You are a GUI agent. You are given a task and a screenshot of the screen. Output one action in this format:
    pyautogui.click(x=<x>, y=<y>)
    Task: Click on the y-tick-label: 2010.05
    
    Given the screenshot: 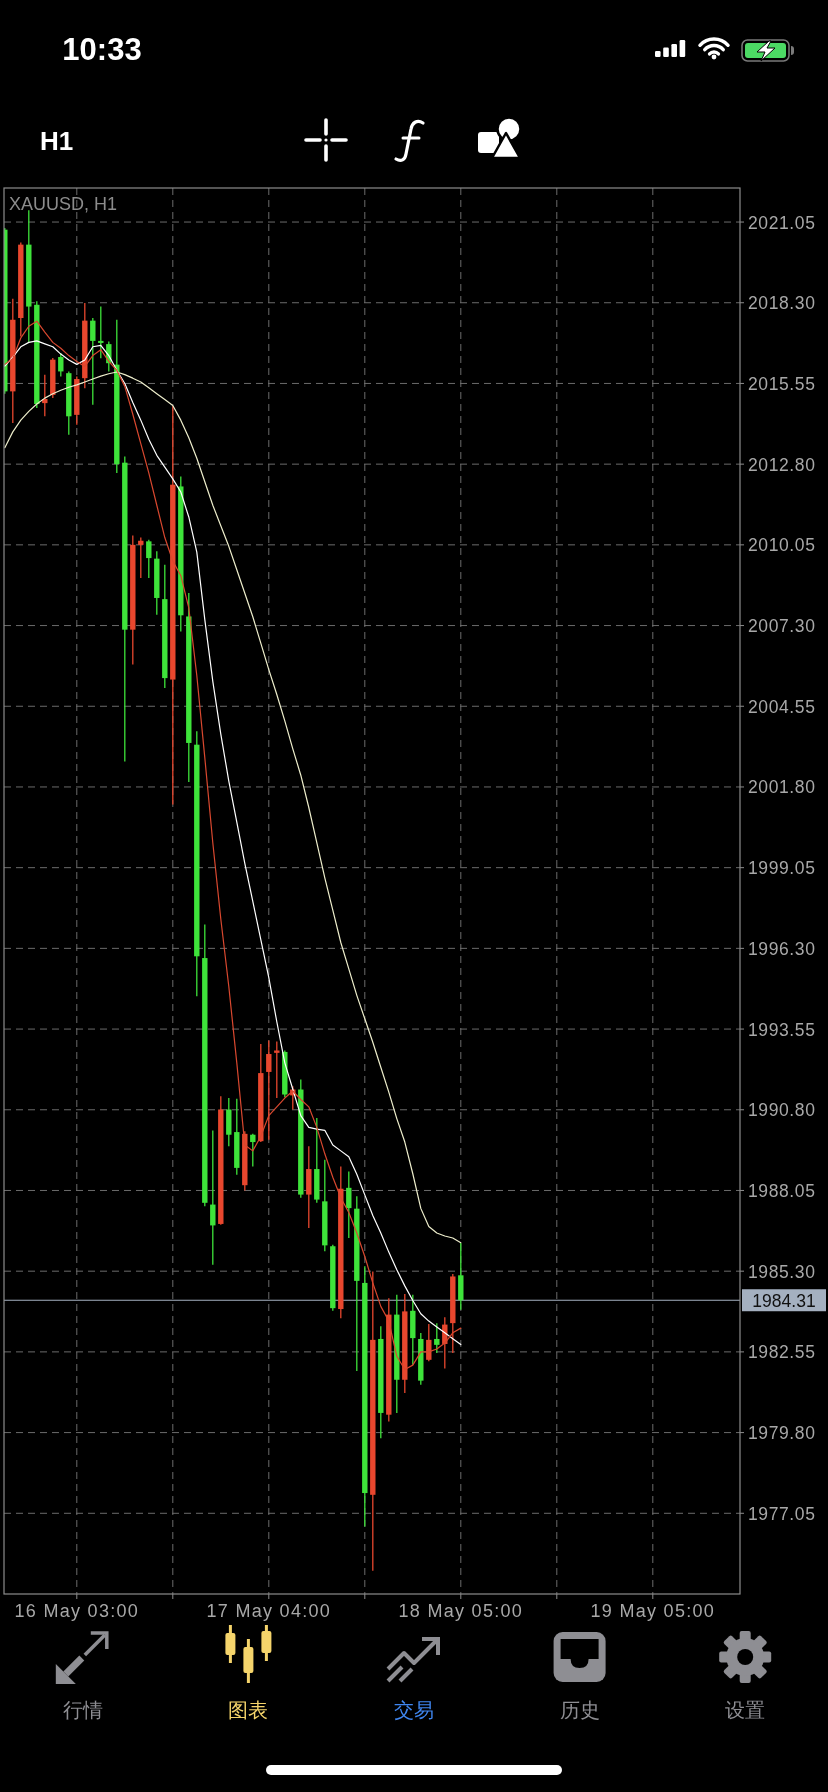 What is the action you would take?
    pyautogui.click(x=782, y=545)
    